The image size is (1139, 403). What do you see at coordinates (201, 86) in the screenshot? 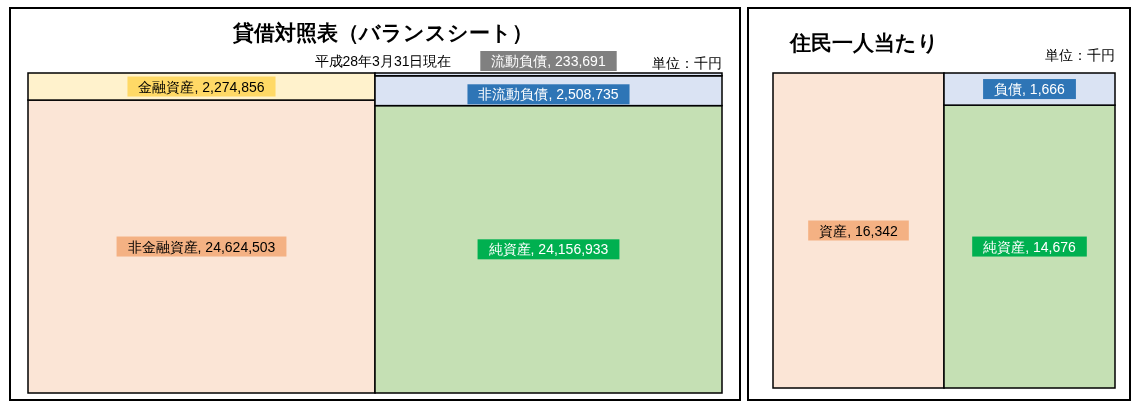
I see `data-label: 金融資産, 2,274,856` at bounding box center [201, 86].